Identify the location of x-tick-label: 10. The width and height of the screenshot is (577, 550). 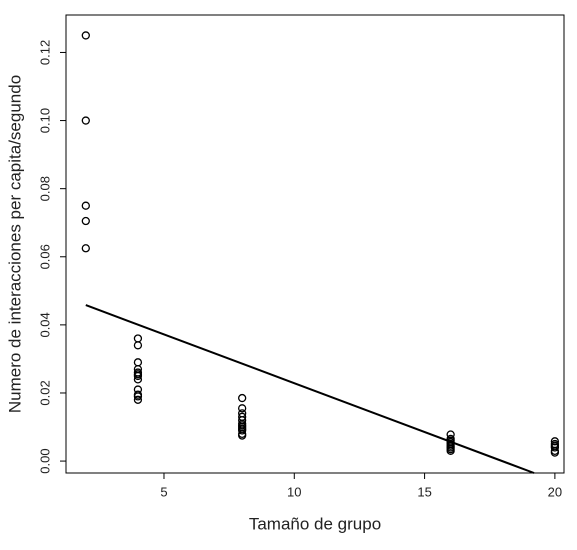
(294, 491).